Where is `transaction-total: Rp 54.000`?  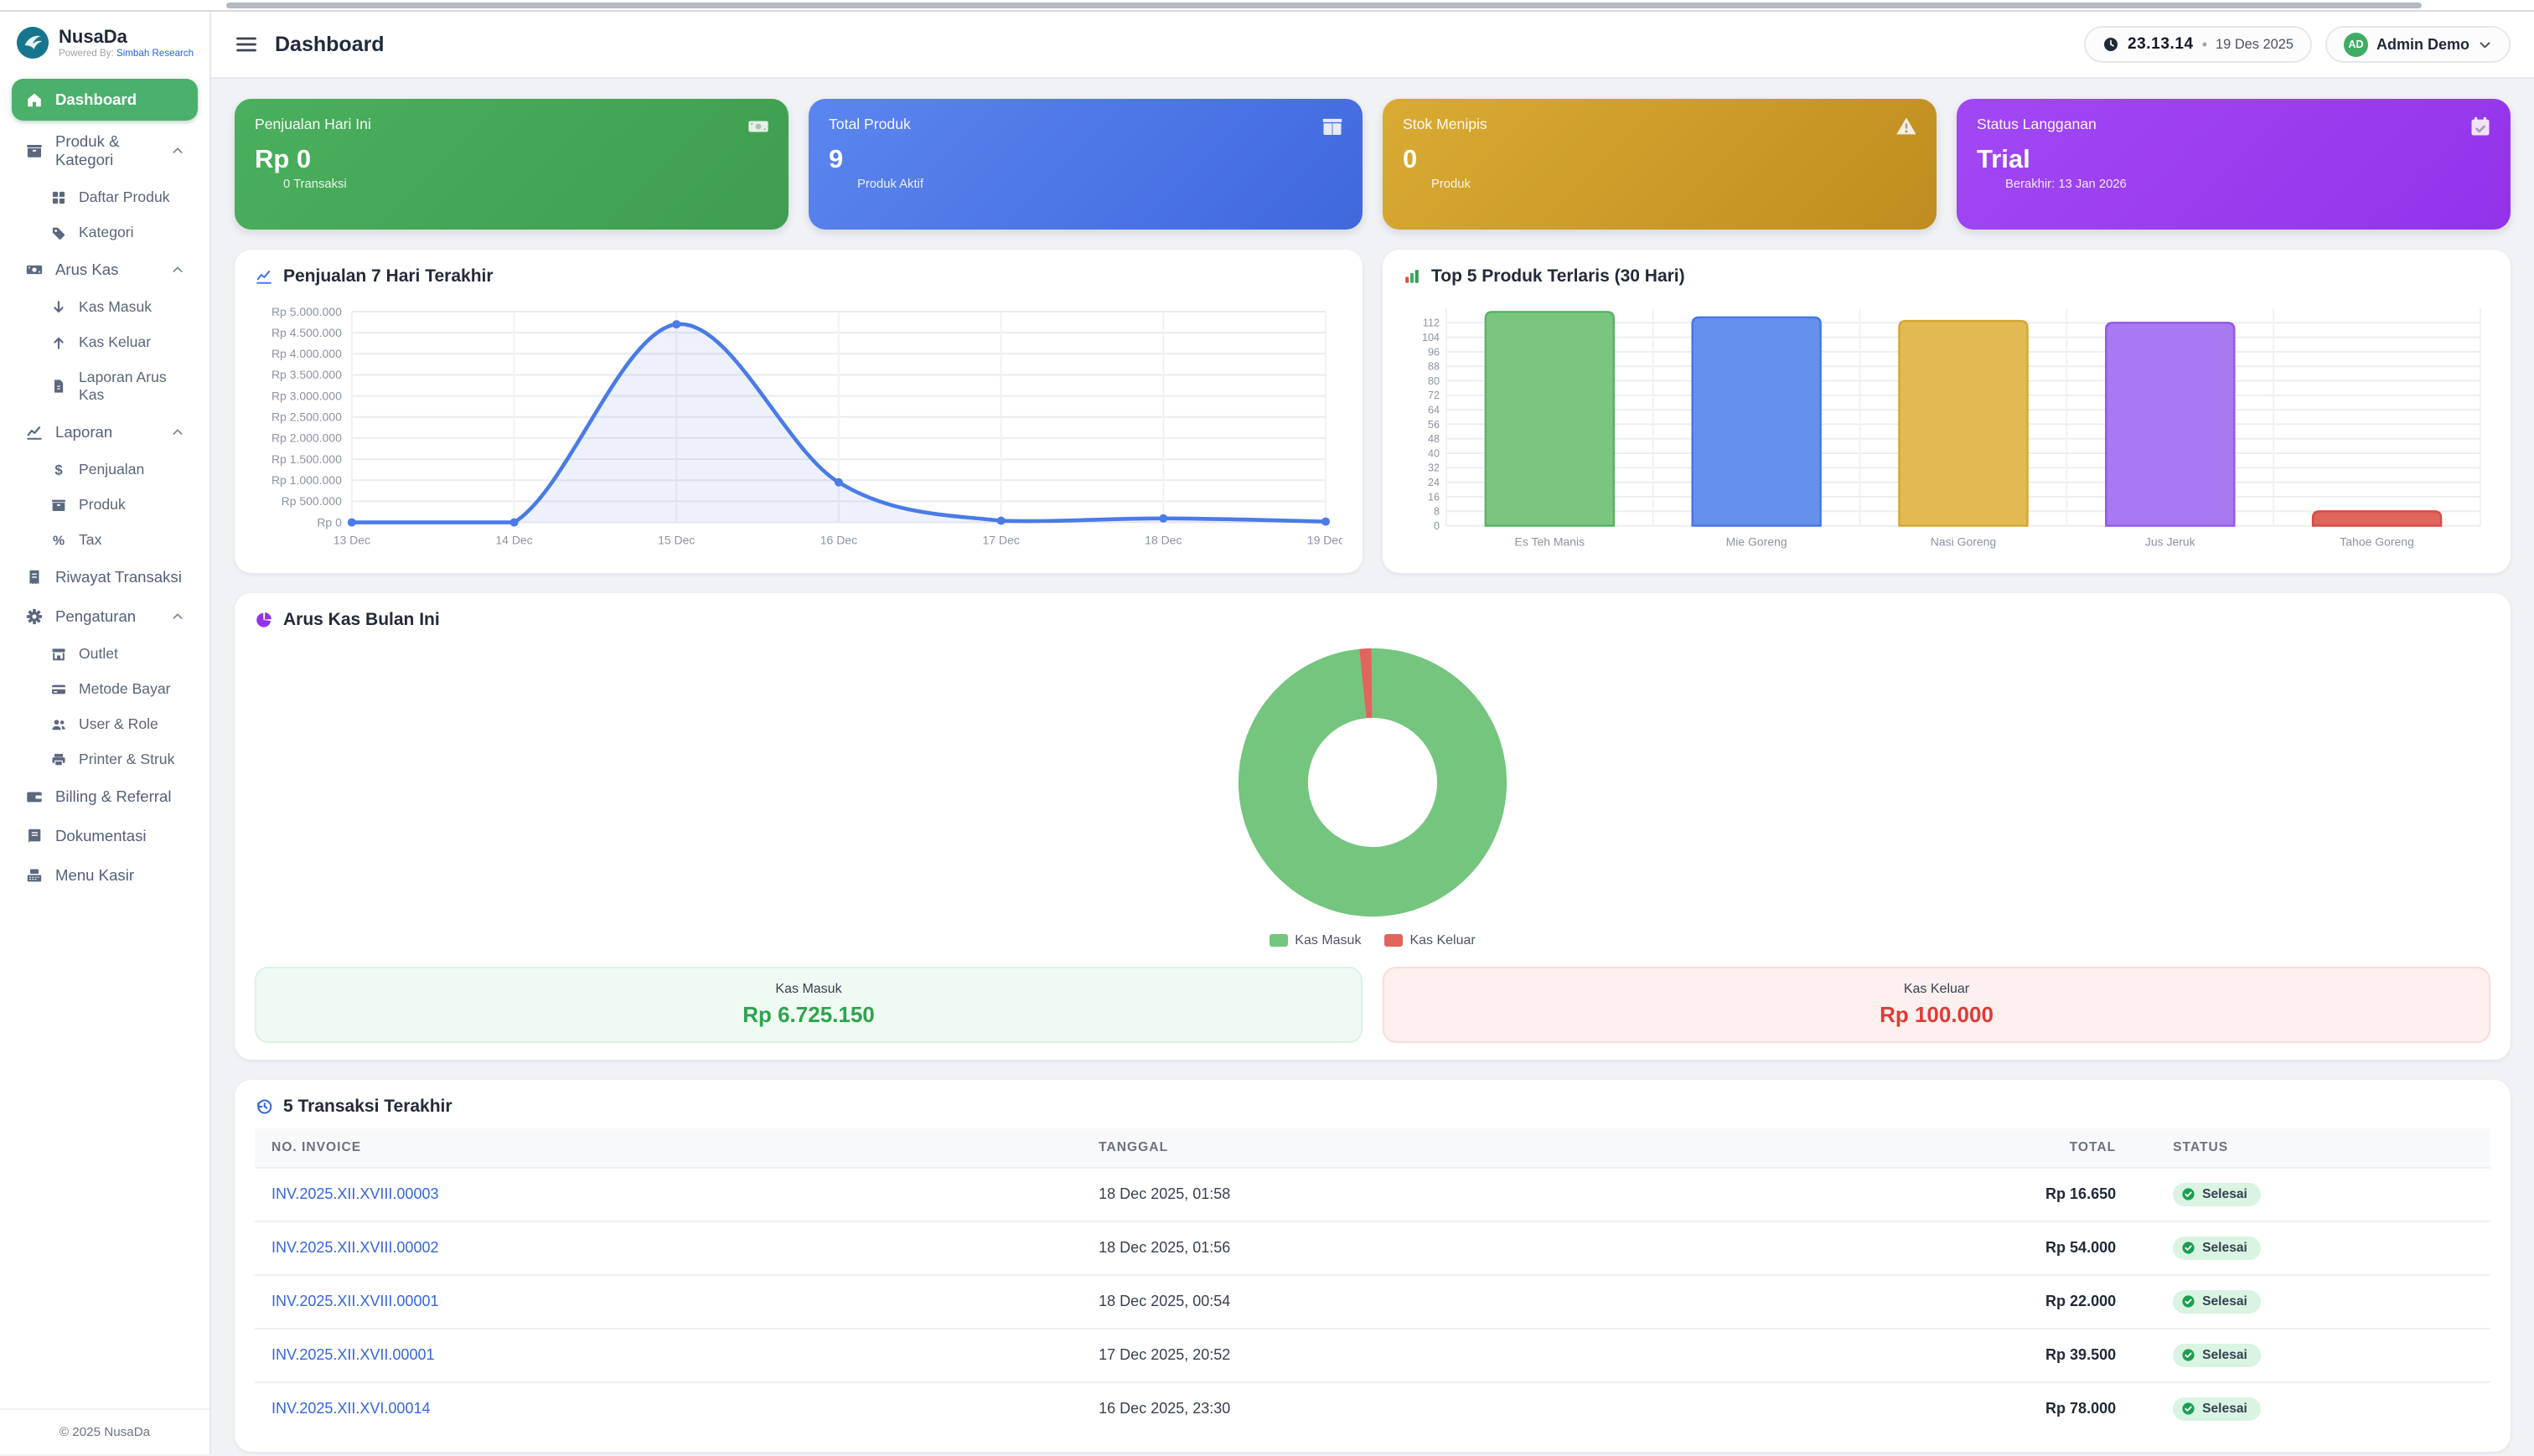 transaction-total: Rp 54.000 is located at coordinates (1976, 1247).